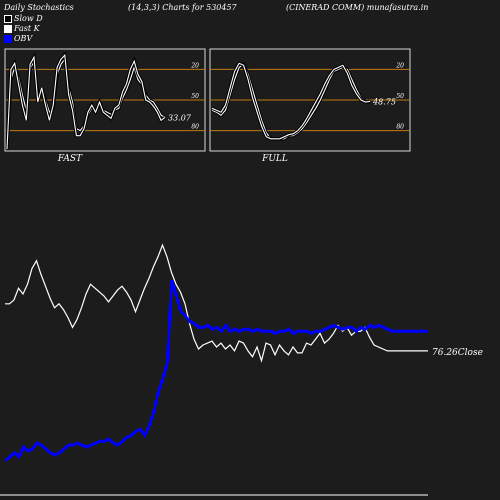  I want to click on series-line-slow-d, so click(290, 101).